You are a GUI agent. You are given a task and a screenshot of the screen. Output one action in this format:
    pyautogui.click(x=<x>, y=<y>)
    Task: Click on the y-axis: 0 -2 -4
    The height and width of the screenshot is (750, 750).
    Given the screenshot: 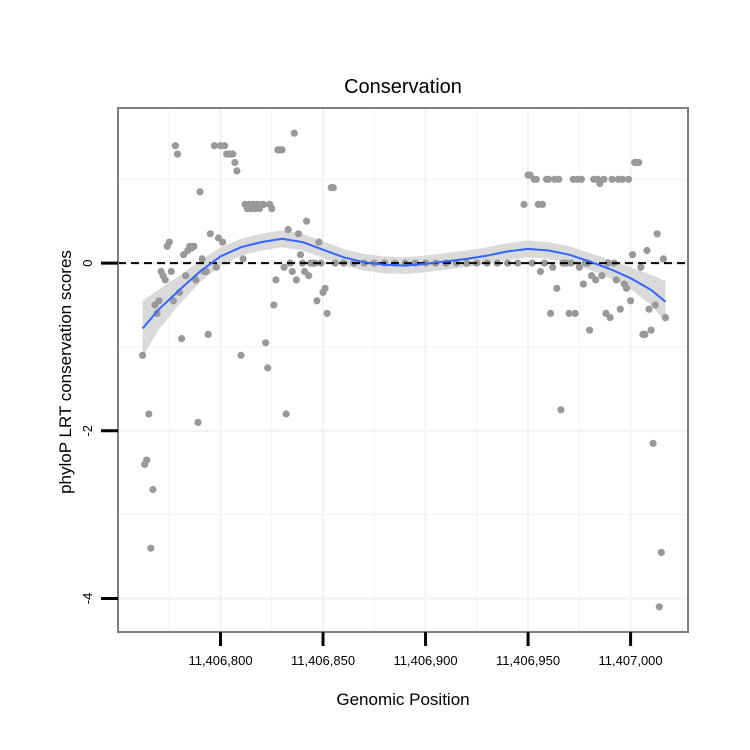 What is the action you would take?
    pyautogui.click(x=99, y=431)
    